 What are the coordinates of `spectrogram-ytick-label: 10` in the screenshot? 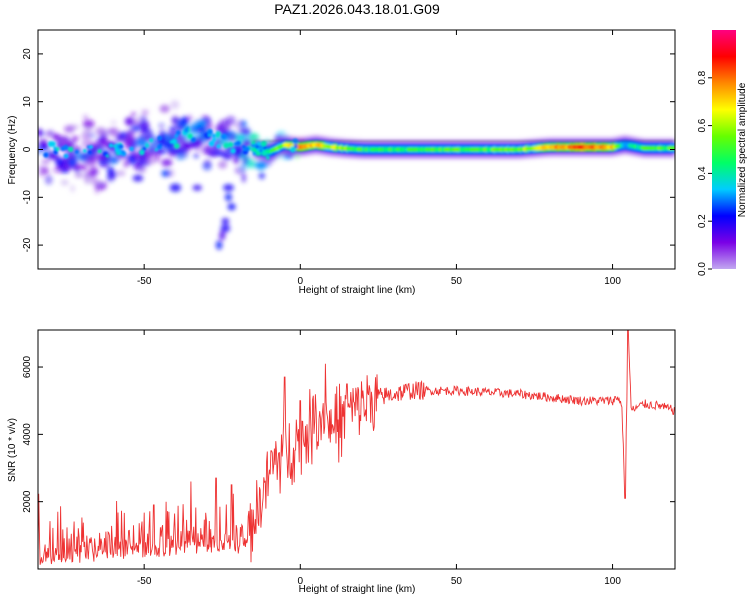 It's located at (27, 102).